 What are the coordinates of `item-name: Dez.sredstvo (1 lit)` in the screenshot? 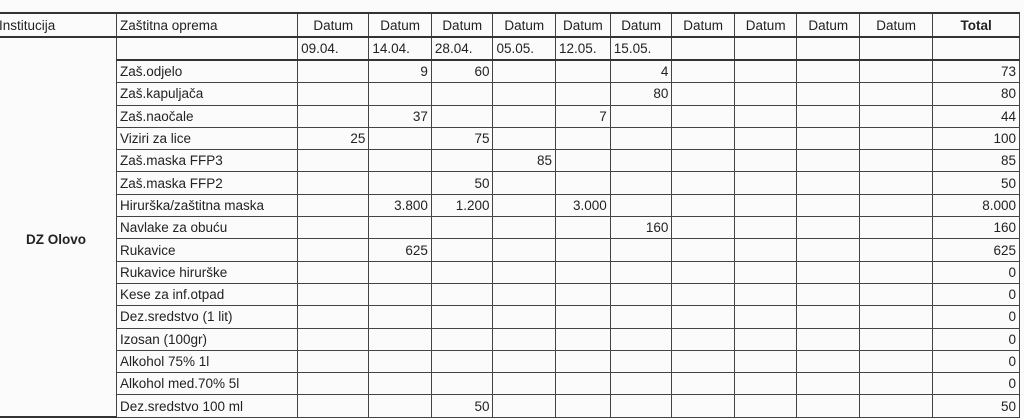 It's located at (207, 317).